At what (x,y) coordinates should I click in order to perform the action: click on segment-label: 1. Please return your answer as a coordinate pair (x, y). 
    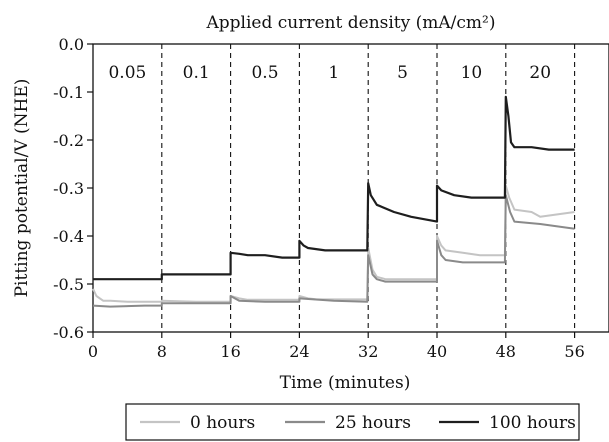
    Looking at the image, I should click on (333, 73).